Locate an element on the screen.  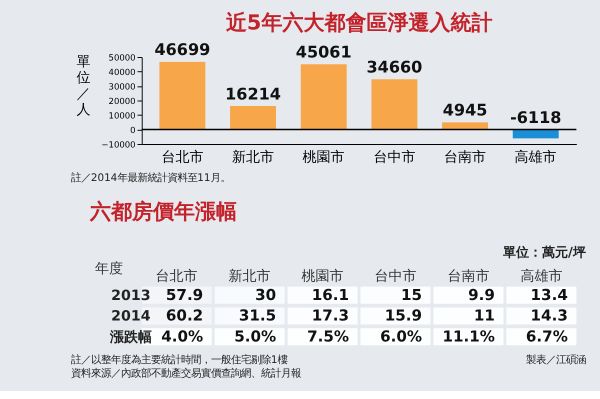
y-tick-label: 10000 is located at coordinates (122, 116).